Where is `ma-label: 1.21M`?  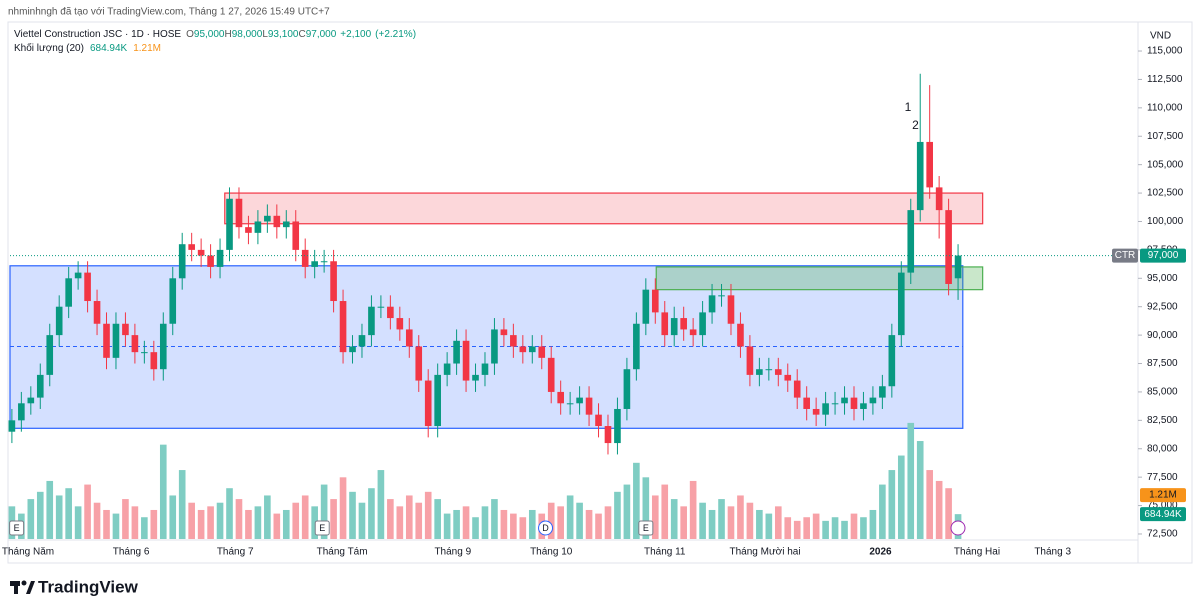 ma-label: 1.21M is located at coordinates (1163, 495).